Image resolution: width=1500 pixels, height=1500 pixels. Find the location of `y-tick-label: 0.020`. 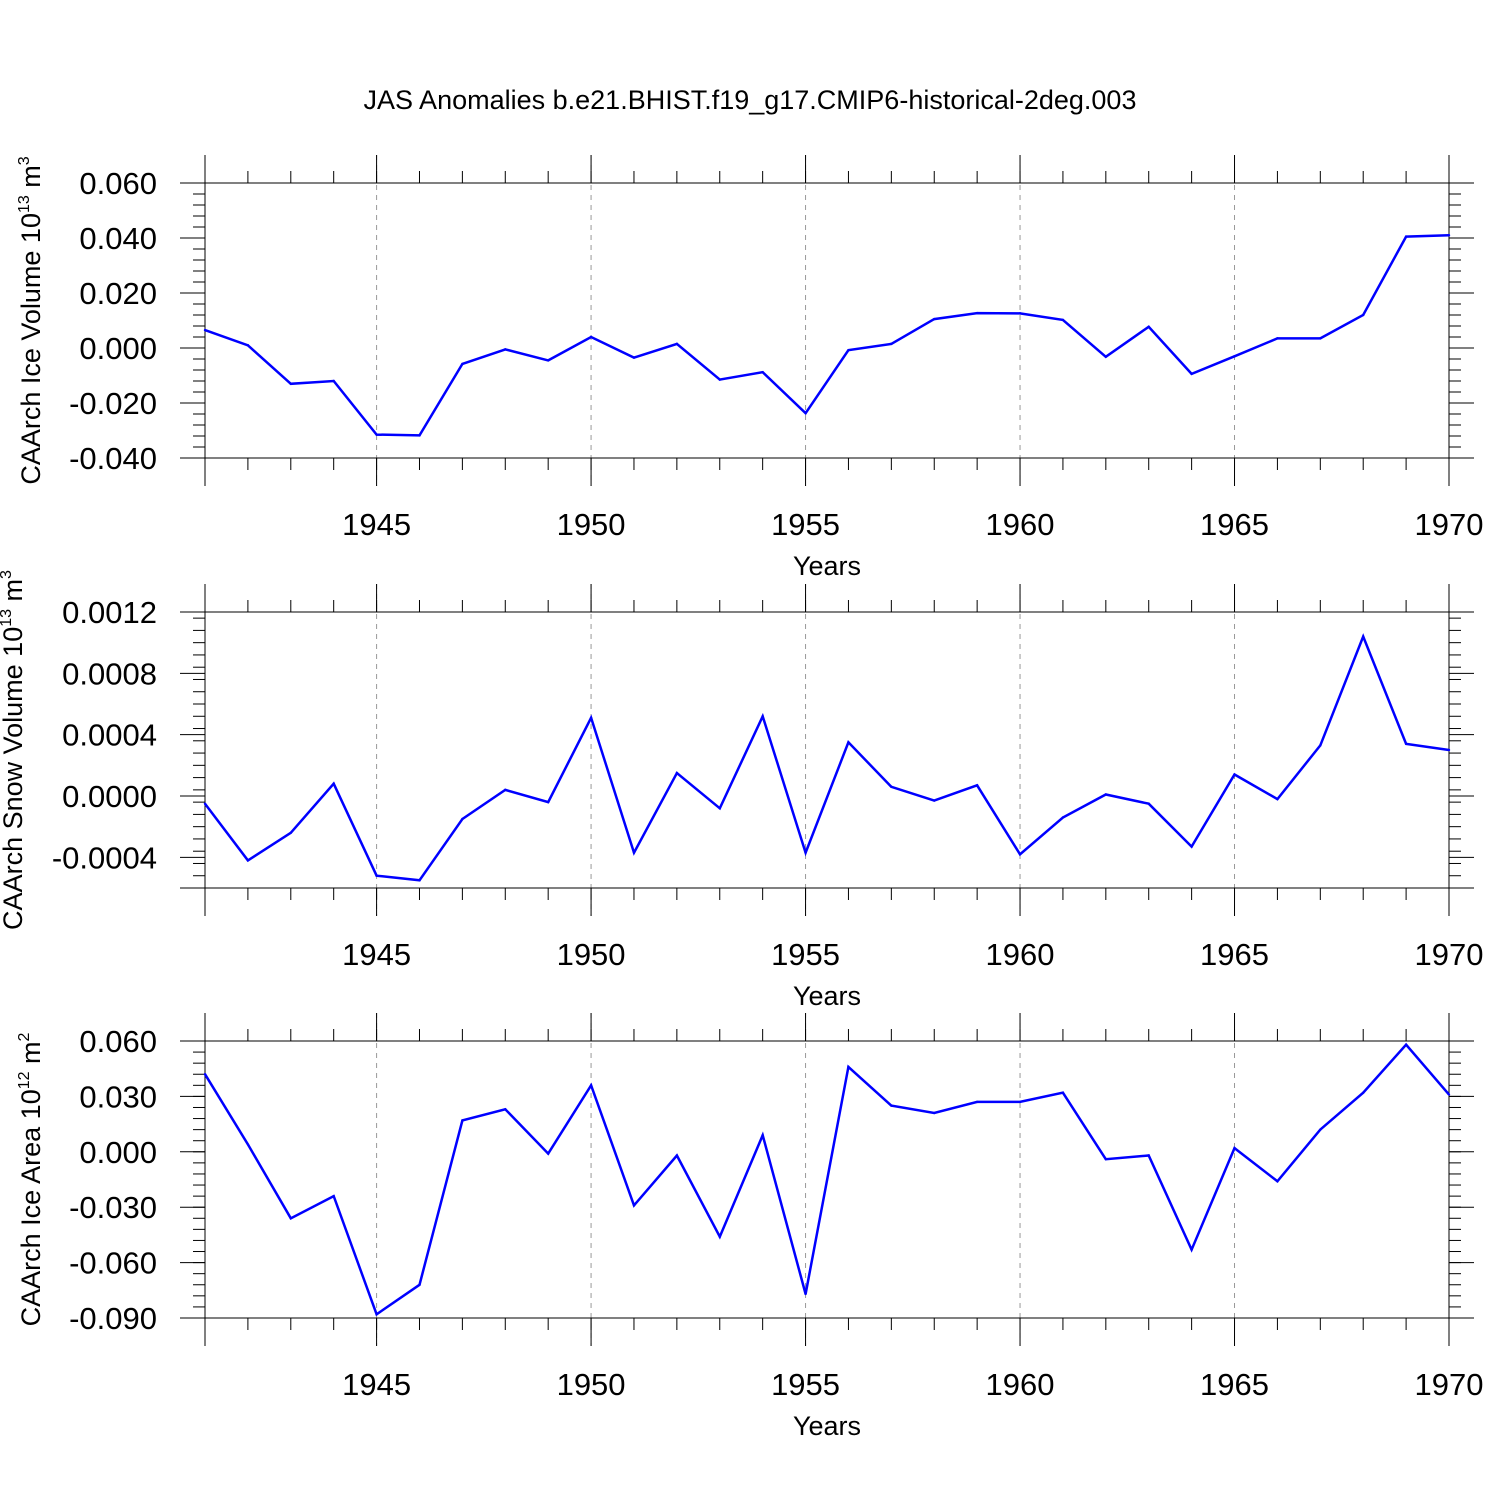

y-tick-label: 0.020 is located at coordinates (118, 293).